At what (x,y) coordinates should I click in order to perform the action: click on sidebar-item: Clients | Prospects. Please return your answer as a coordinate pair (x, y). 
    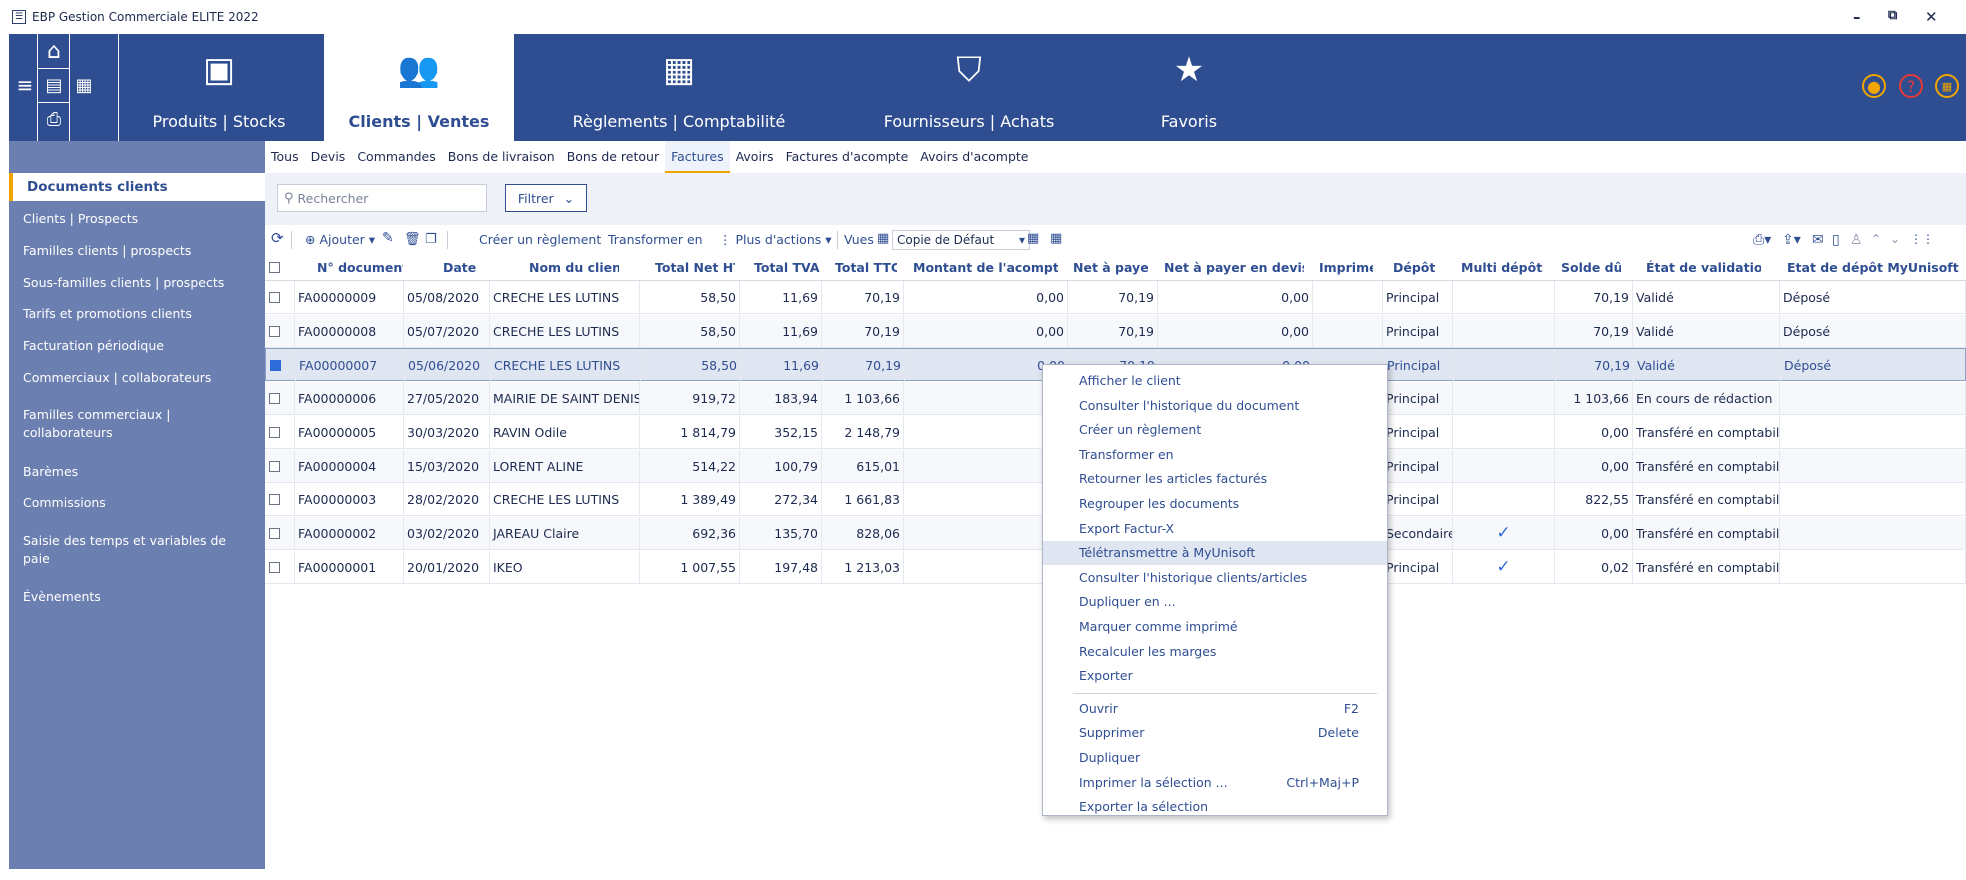
    Looking at the image, I should click on (81, 218).